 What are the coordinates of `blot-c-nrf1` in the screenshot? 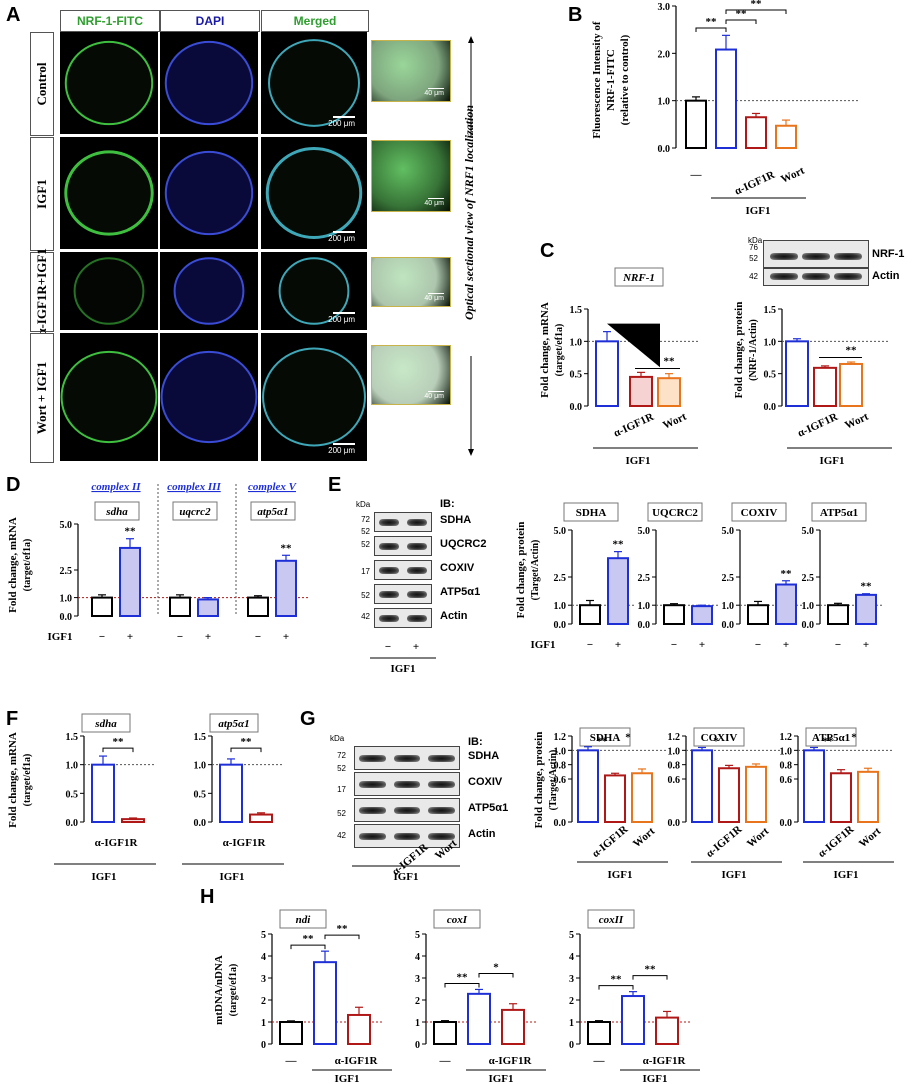 It's located at (816, 254).